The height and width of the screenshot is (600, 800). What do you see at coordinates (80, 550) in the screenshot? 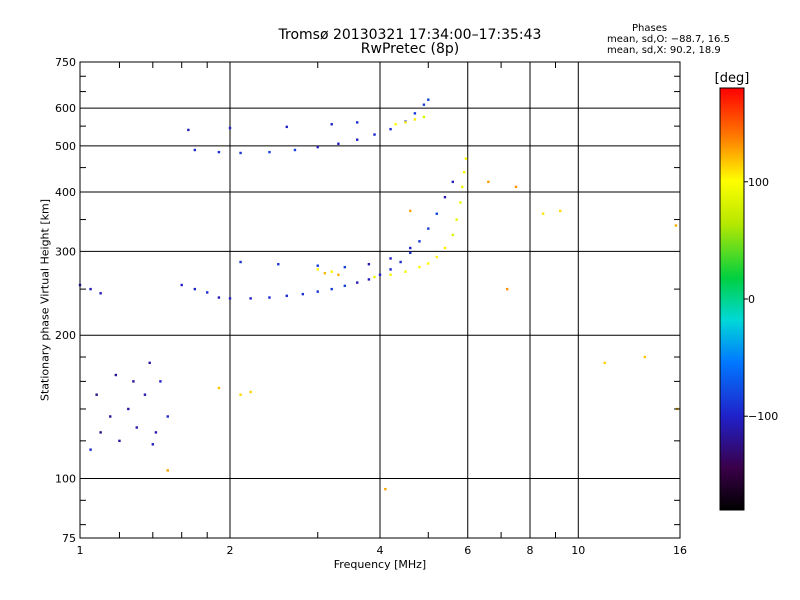
I see `x-tick-label: 1` at bounding box center [80, 550].